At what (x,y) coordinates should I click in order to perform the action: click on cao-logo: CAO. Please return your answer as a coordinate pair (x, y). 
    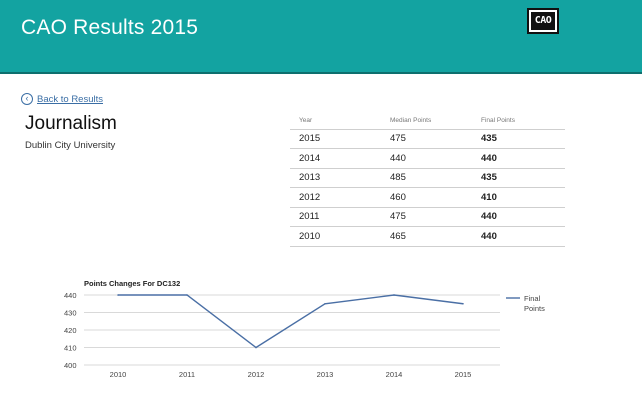
    Looking at the image, I should click on (543, 21).